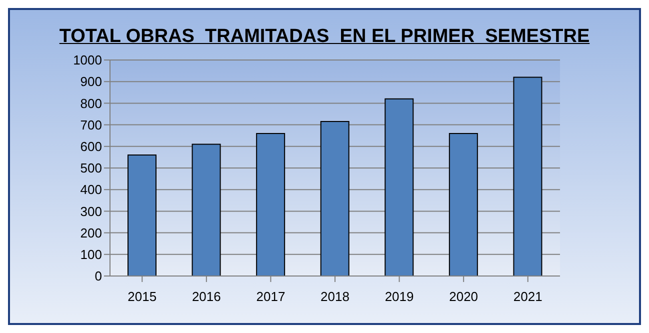 Image resolution: width=649 pixels, height=333 pixels. I want to click on y-tick-label: 300, so click(91, 211).